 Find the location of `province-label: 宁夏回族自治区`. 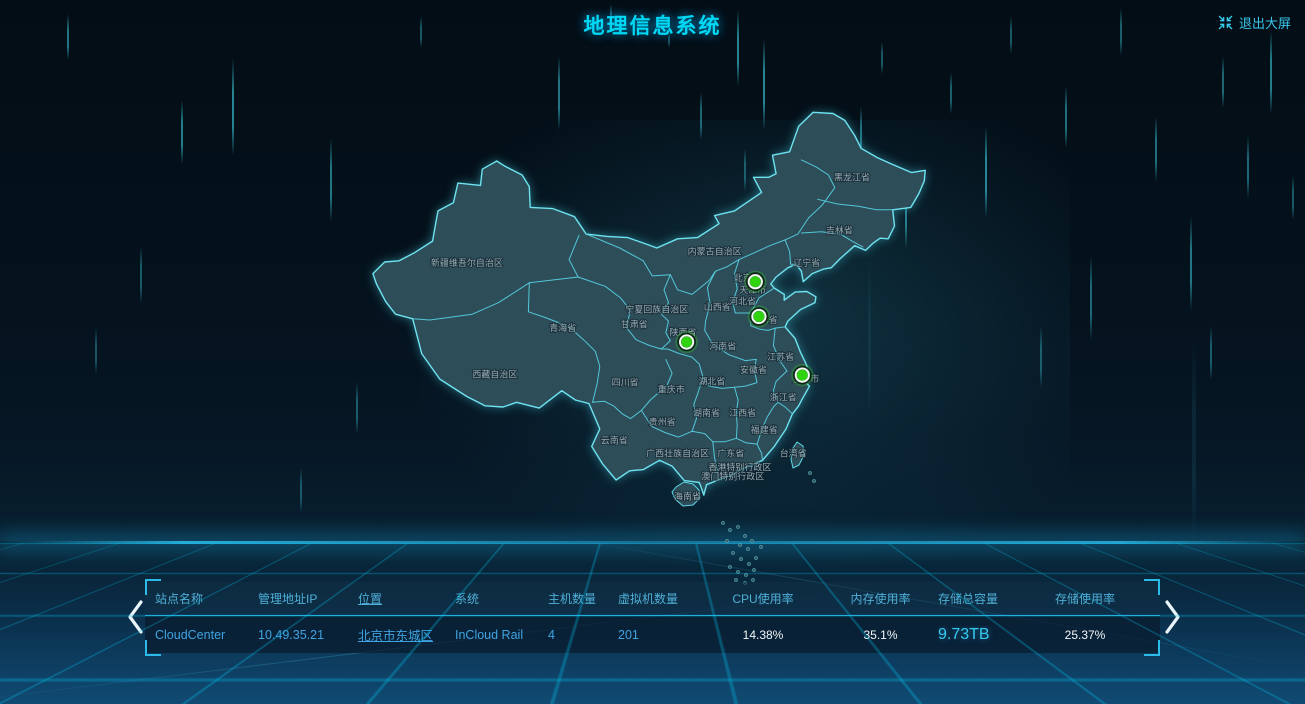

province-label: 宁夏回族自治区 is located at coordinates (656, 309).